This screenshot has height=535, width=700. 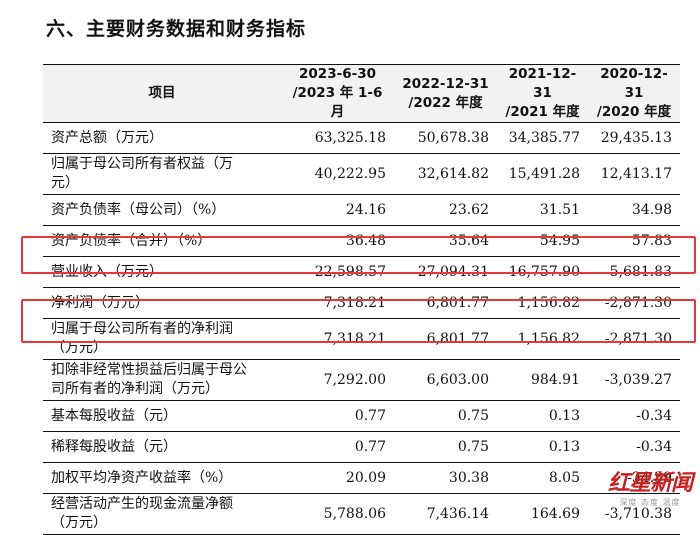 What do you see at coordinates (162, 478) in the screenshot?
I see `row-label: 加权平均净资产收益率（%）` at bounding box center [162, 478].